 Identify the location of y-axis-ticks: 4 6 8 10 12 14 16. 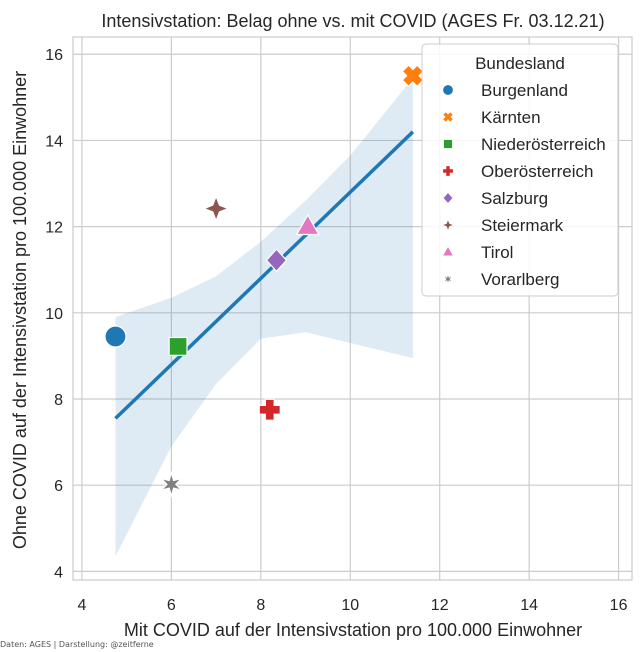
(54, 314).